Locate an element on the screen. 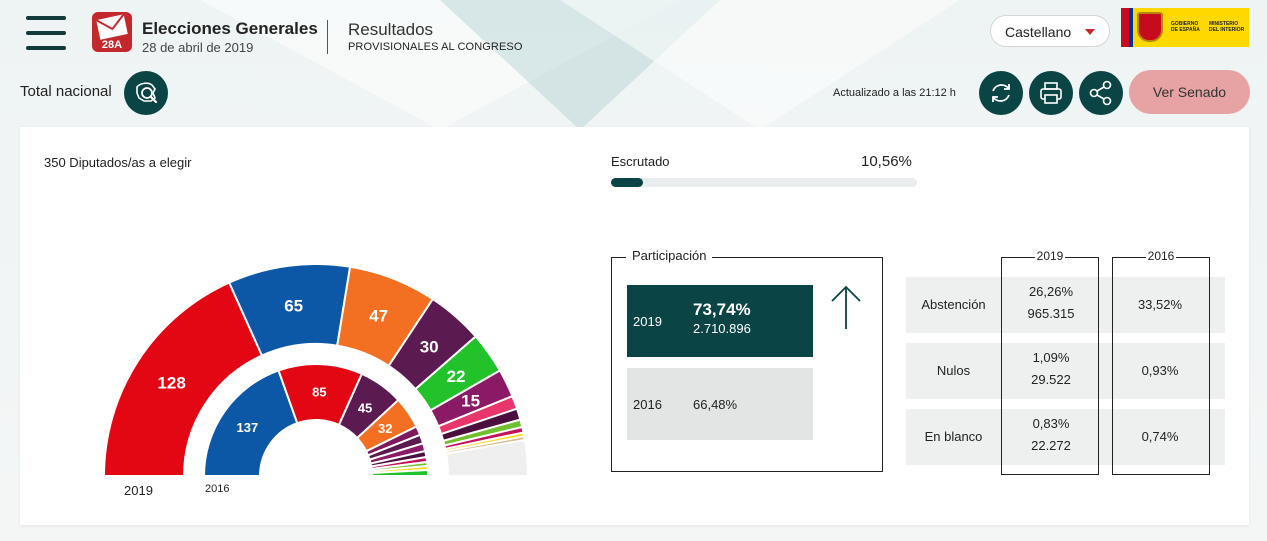 The width and height of the screenshot is (1267, 541). scrutiny-value: 10,56% is located at coordinates (886, 161).